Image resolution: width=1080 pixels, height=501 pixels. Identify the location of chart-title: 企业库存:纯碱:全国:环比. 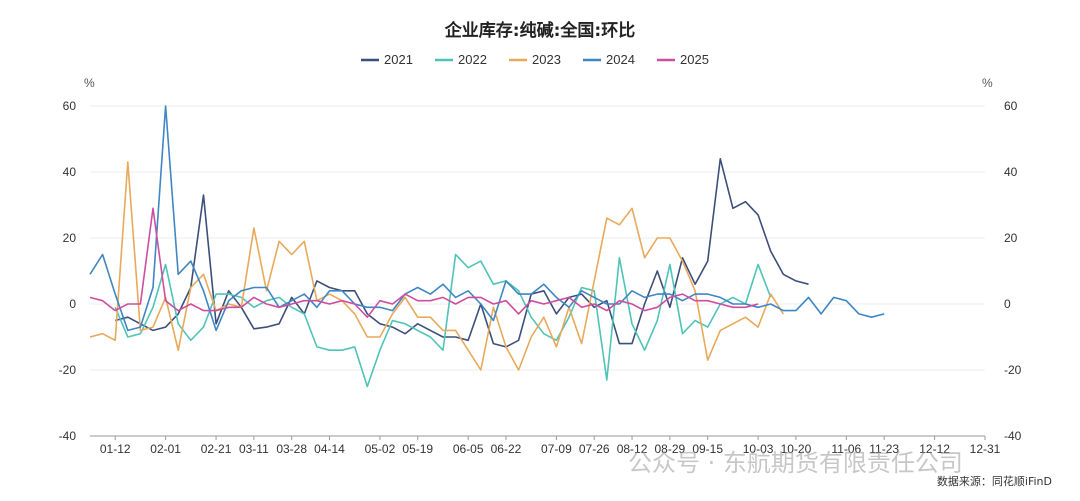
(539, 30).